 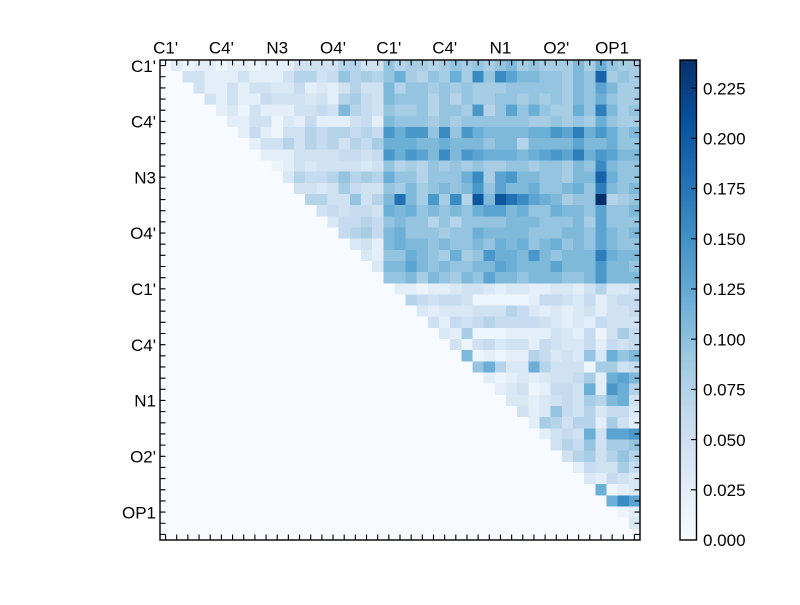 I want to click on svg-text: 0.175, so click(x=724, y=189).